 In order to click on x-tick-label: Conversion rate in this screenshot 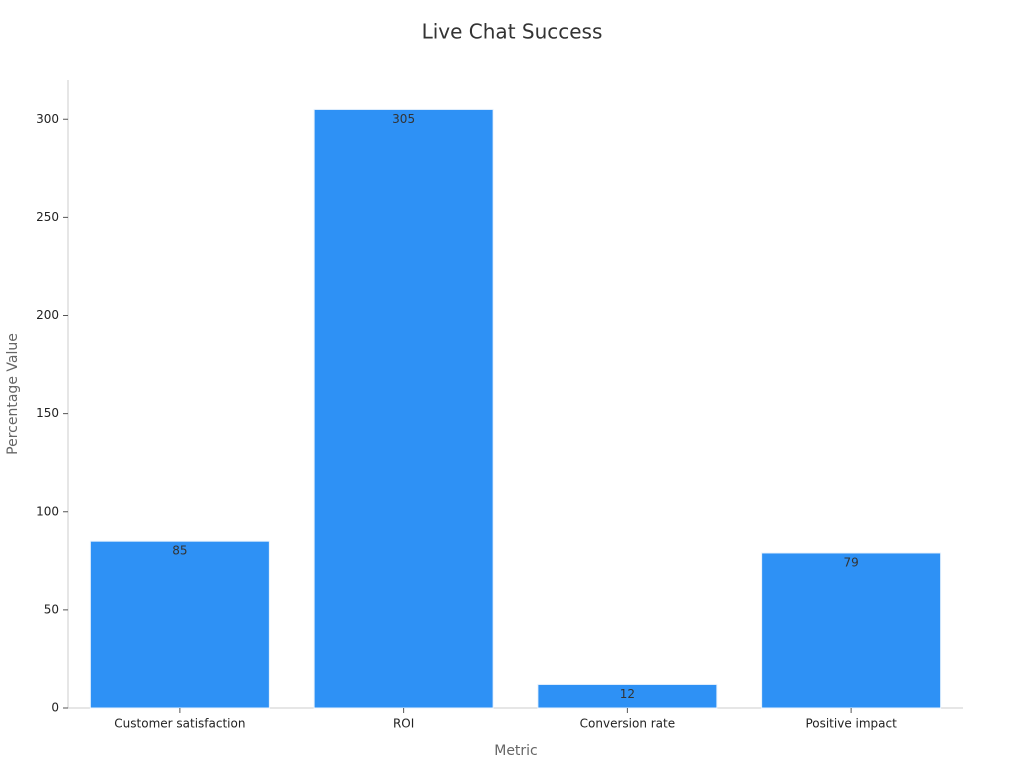, I will do `click(627, 724)`.